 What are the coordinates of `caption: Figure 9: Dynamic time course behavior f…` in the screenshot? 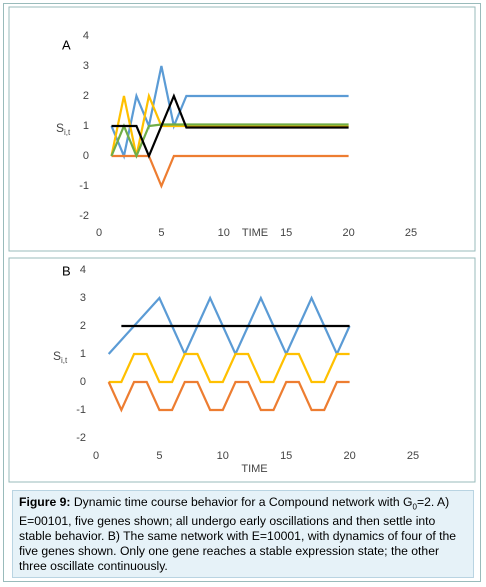 It's located at (243, 534).